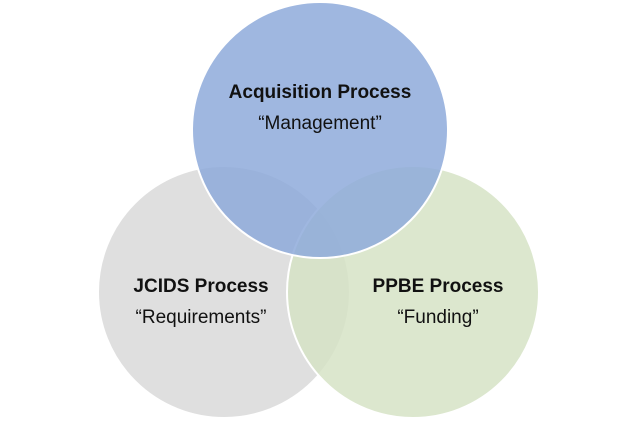 The width and height of the screenshot is (640, 426). I want to click on acquisition-title: Acquisition Process, so click(320, 92).